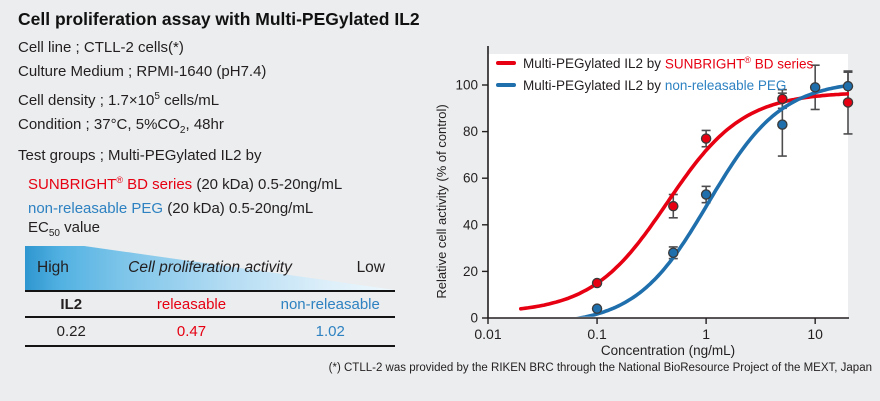  Describe the element at coordinates (815, 334) in the screenshot. I see `svg-text: 10` at that location.